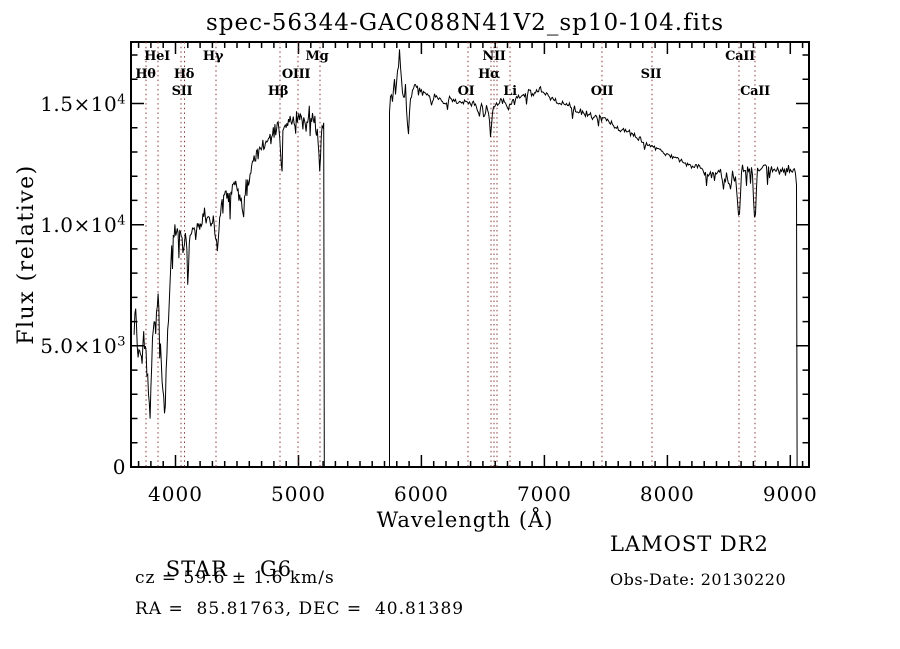 The height and width of the screenshot is (649, 900). I want to click on y-tick-0: 0, so click(119, 467).